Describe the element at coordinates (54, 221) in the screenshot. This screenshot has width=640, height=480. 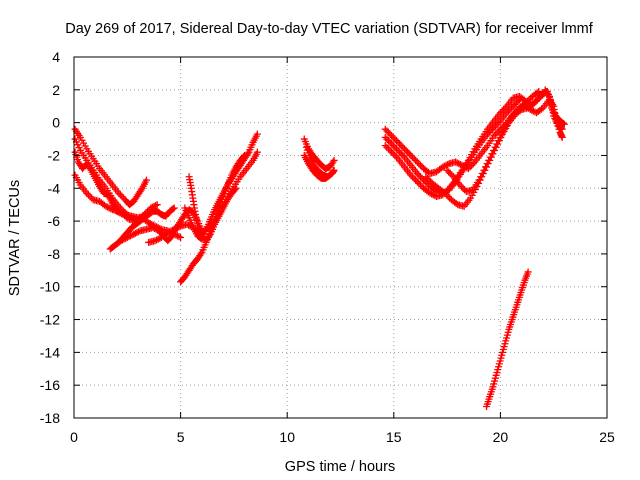
I see `y-tick-label: -6` at that location.